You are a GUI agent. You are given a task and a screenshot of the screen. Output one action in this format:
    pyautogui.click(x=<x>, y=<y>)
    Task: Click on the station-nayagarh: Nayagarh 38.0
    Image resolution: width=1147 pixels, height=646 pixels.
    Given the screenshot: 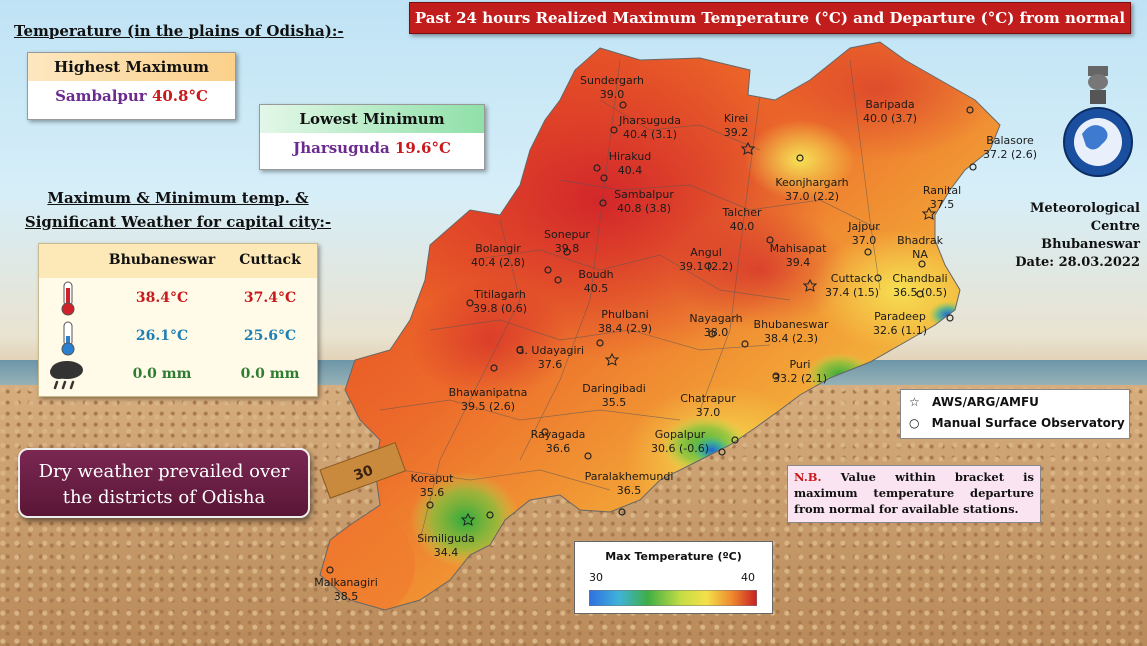 What is the action you would take?
    pyautogui.click(x=715, y=326)
    